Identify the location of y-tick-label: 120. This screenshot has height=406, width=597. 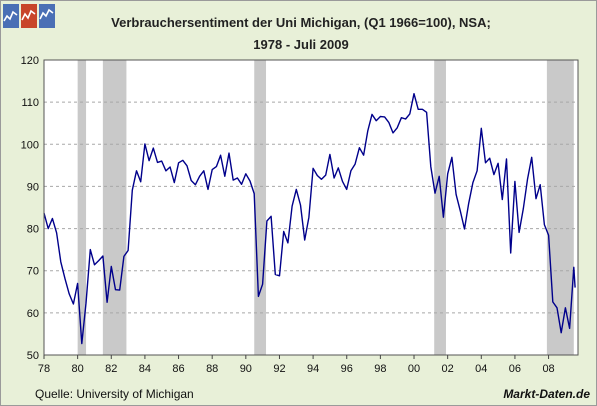
(30, 61).